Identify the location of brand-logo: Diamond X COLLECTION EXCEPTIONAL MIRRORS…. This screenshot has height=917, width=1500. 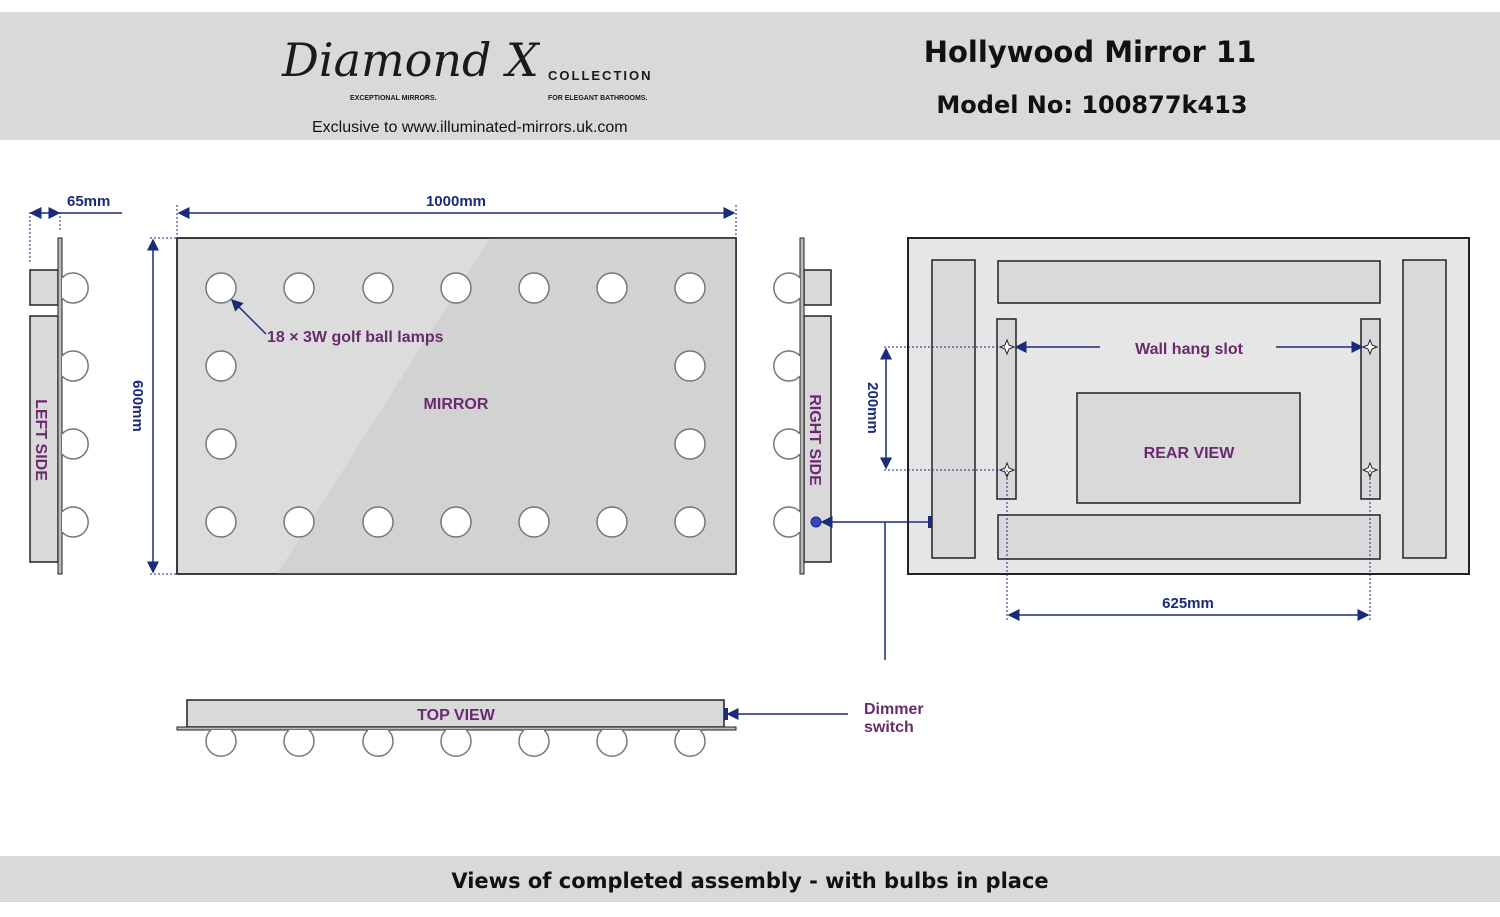
(467, 67).